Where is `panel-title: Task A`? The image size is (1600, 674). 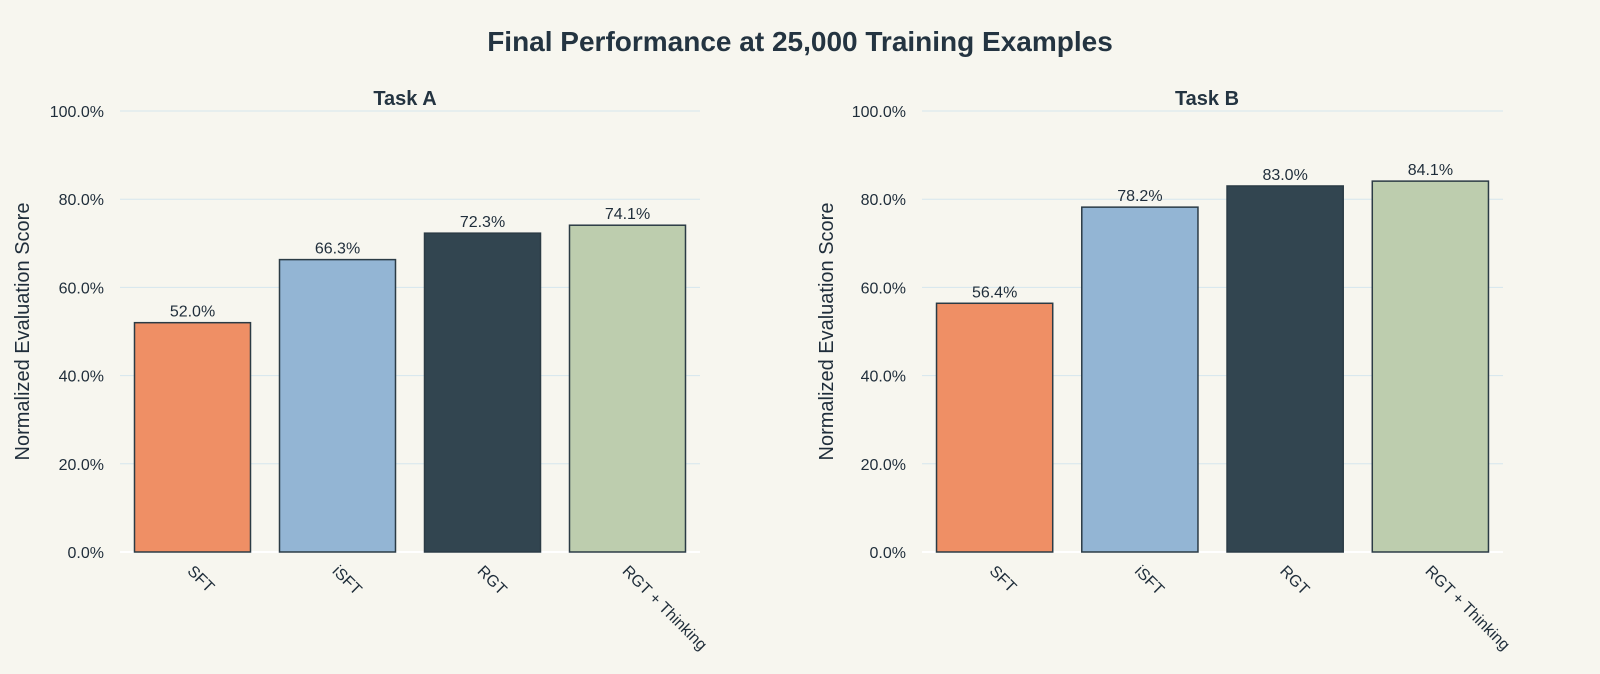 panel-title: Task A is located at coordinates (404, 99).